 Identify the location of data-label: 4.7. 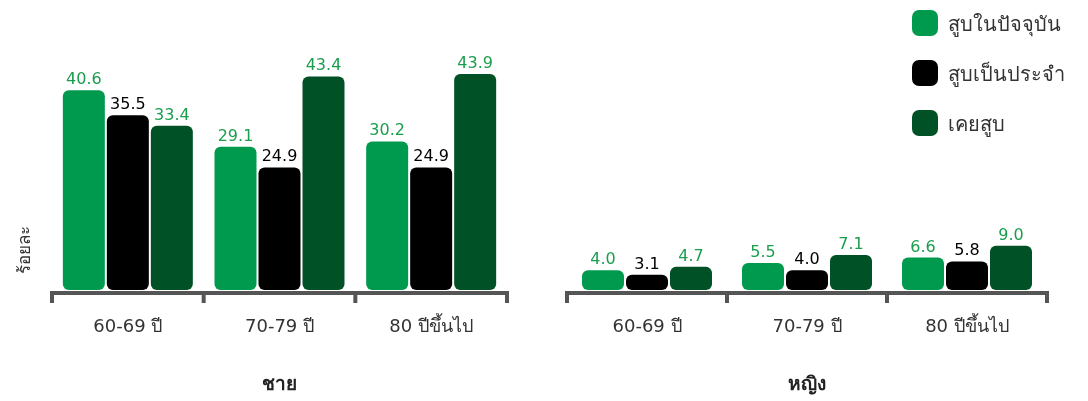
(691, 255).